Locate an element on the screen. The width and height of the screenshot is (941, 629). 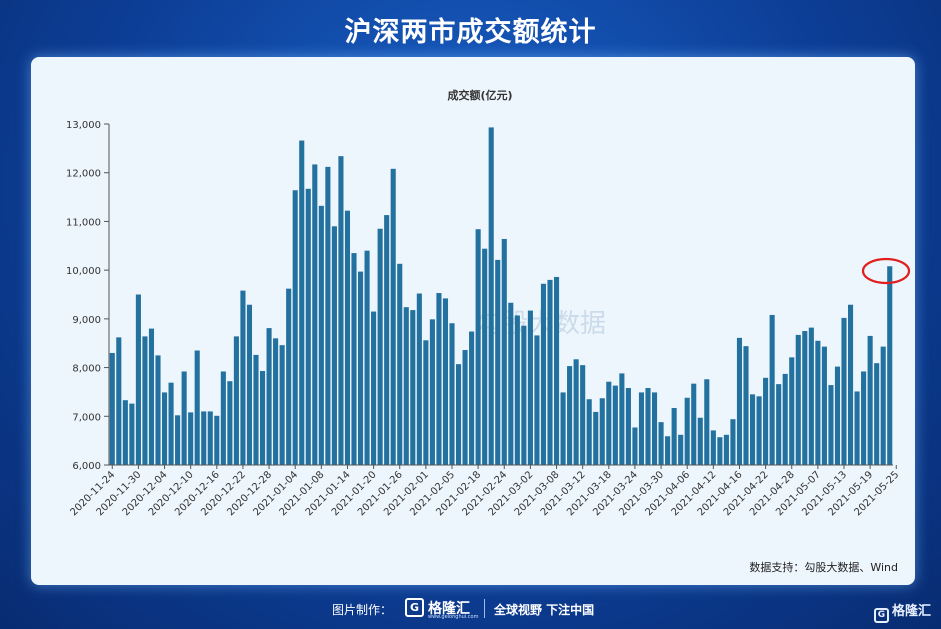
y-tick-label: 9,000 is located at coordinates (86, 320).